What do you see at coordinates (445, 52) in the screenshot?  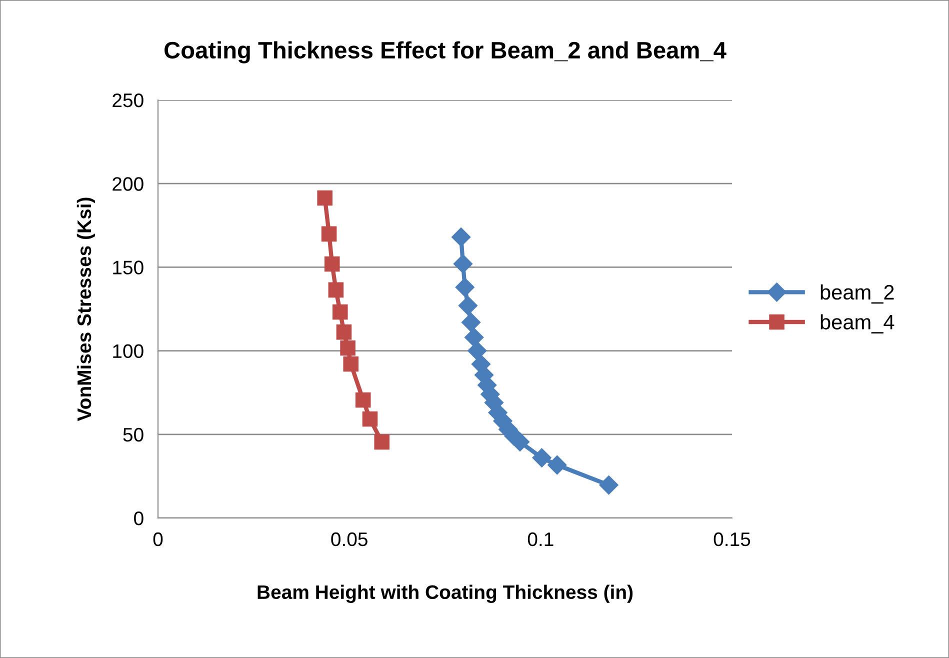 I see `chart-title: Coating Thickness Effect for Beam_2 and Beam_4` at bounding box center [445, 52].